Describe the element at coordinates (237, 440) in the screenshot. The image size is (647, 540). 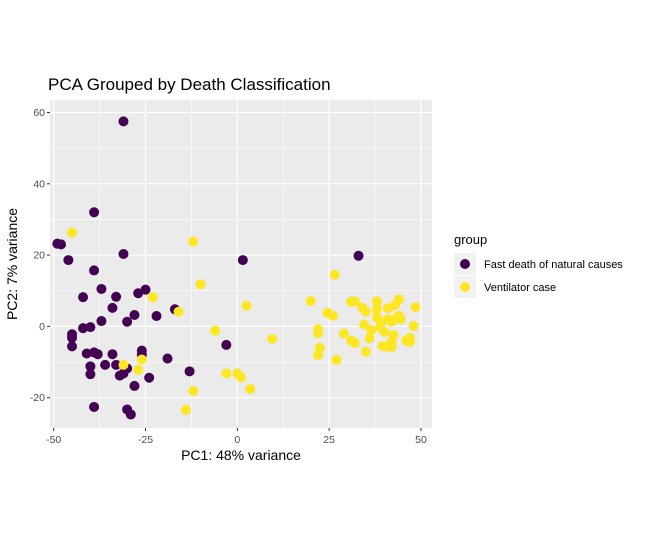
I see `x-tick-label: 0` at that location.